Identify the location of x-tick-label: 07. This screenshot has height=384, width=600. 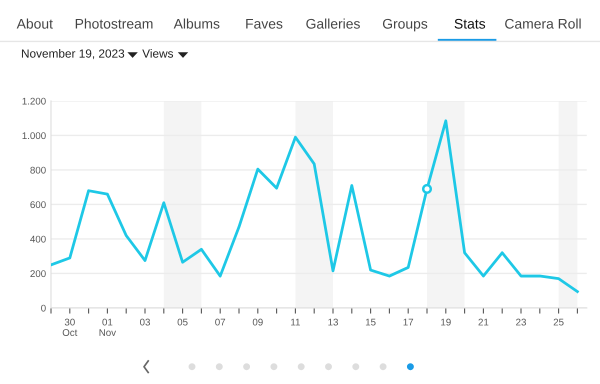
(220, 322).